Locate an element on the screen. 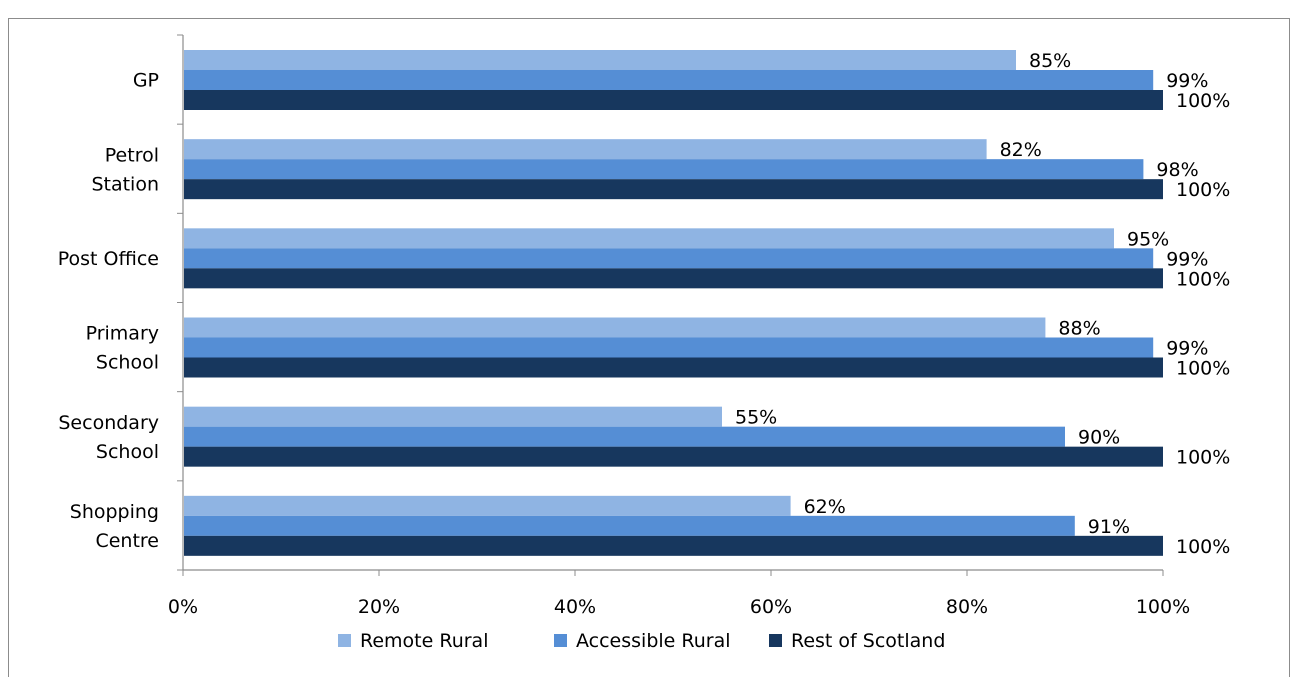 The height and width of the screenshot is (677, 1299). data-label: 62% is located at coordinates (825, 507).